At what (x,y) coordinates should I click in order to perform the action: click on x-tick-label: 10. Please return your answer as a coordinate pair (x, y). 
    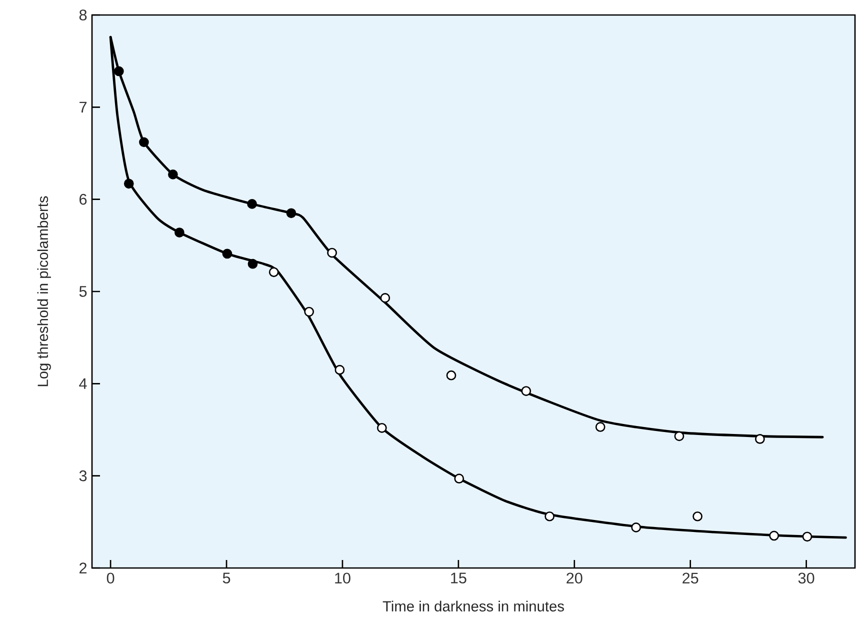
    Looking at the image, I should click on (342, 578).